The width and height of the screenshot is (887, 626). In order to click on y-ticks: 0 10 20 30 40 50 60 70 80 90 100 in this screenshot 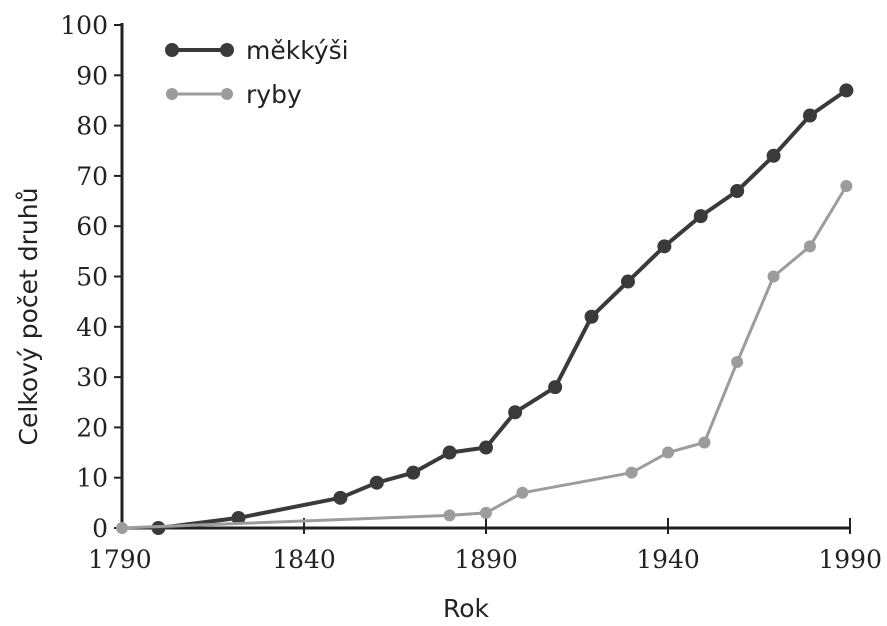, I will do `click(91, 277)`.